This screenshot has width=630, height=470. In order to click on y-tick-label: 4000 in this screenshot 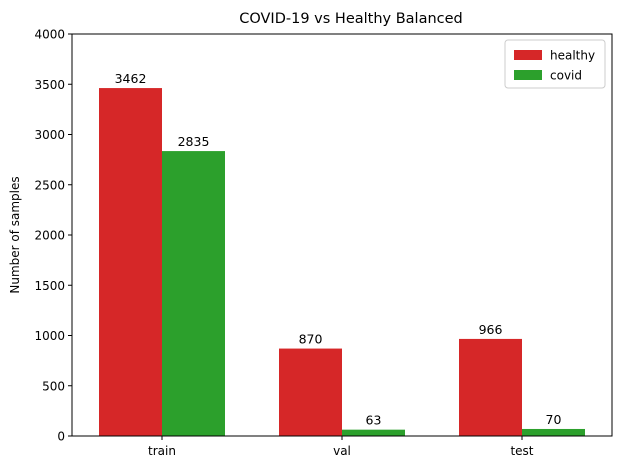, I will do `click(49, 35)`.